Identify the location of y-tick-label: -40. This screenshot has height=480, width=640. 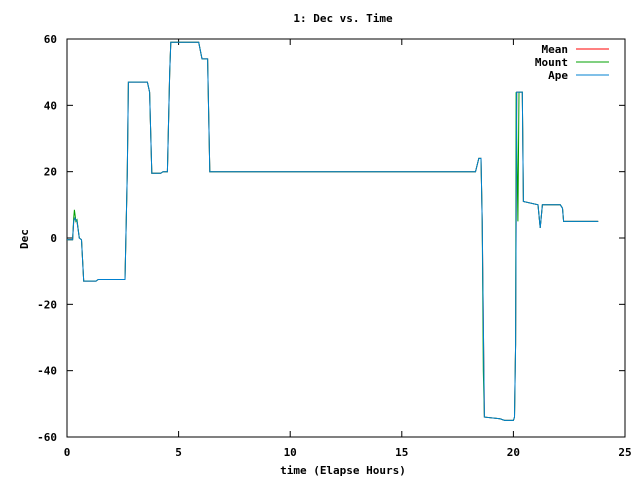
(47, 371).